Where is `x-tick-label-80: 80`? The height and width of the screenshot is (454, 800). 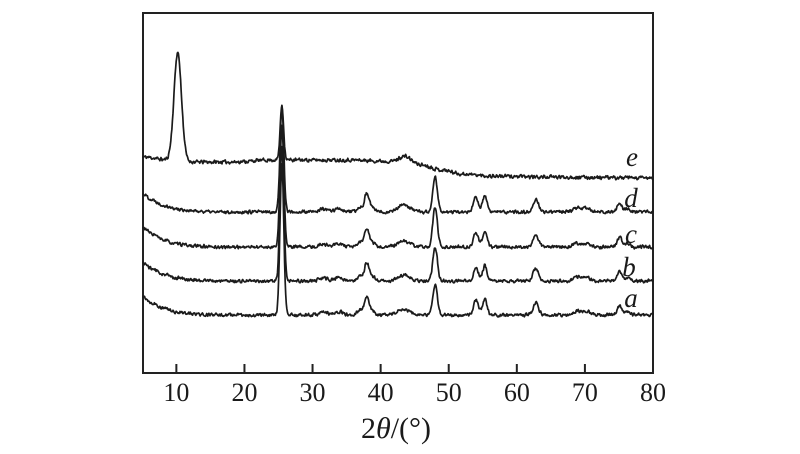 x-tick-label-80: 80 is located at coordinates (653, 392).